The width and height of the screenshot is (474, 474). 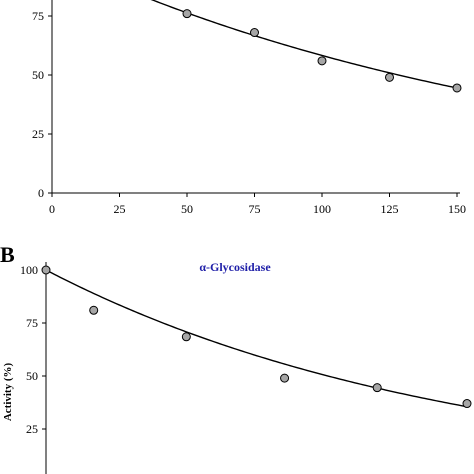 I want to click on x-axis-ticks: 0 25 50 75 100 125 150, so click(x=257, y=204).